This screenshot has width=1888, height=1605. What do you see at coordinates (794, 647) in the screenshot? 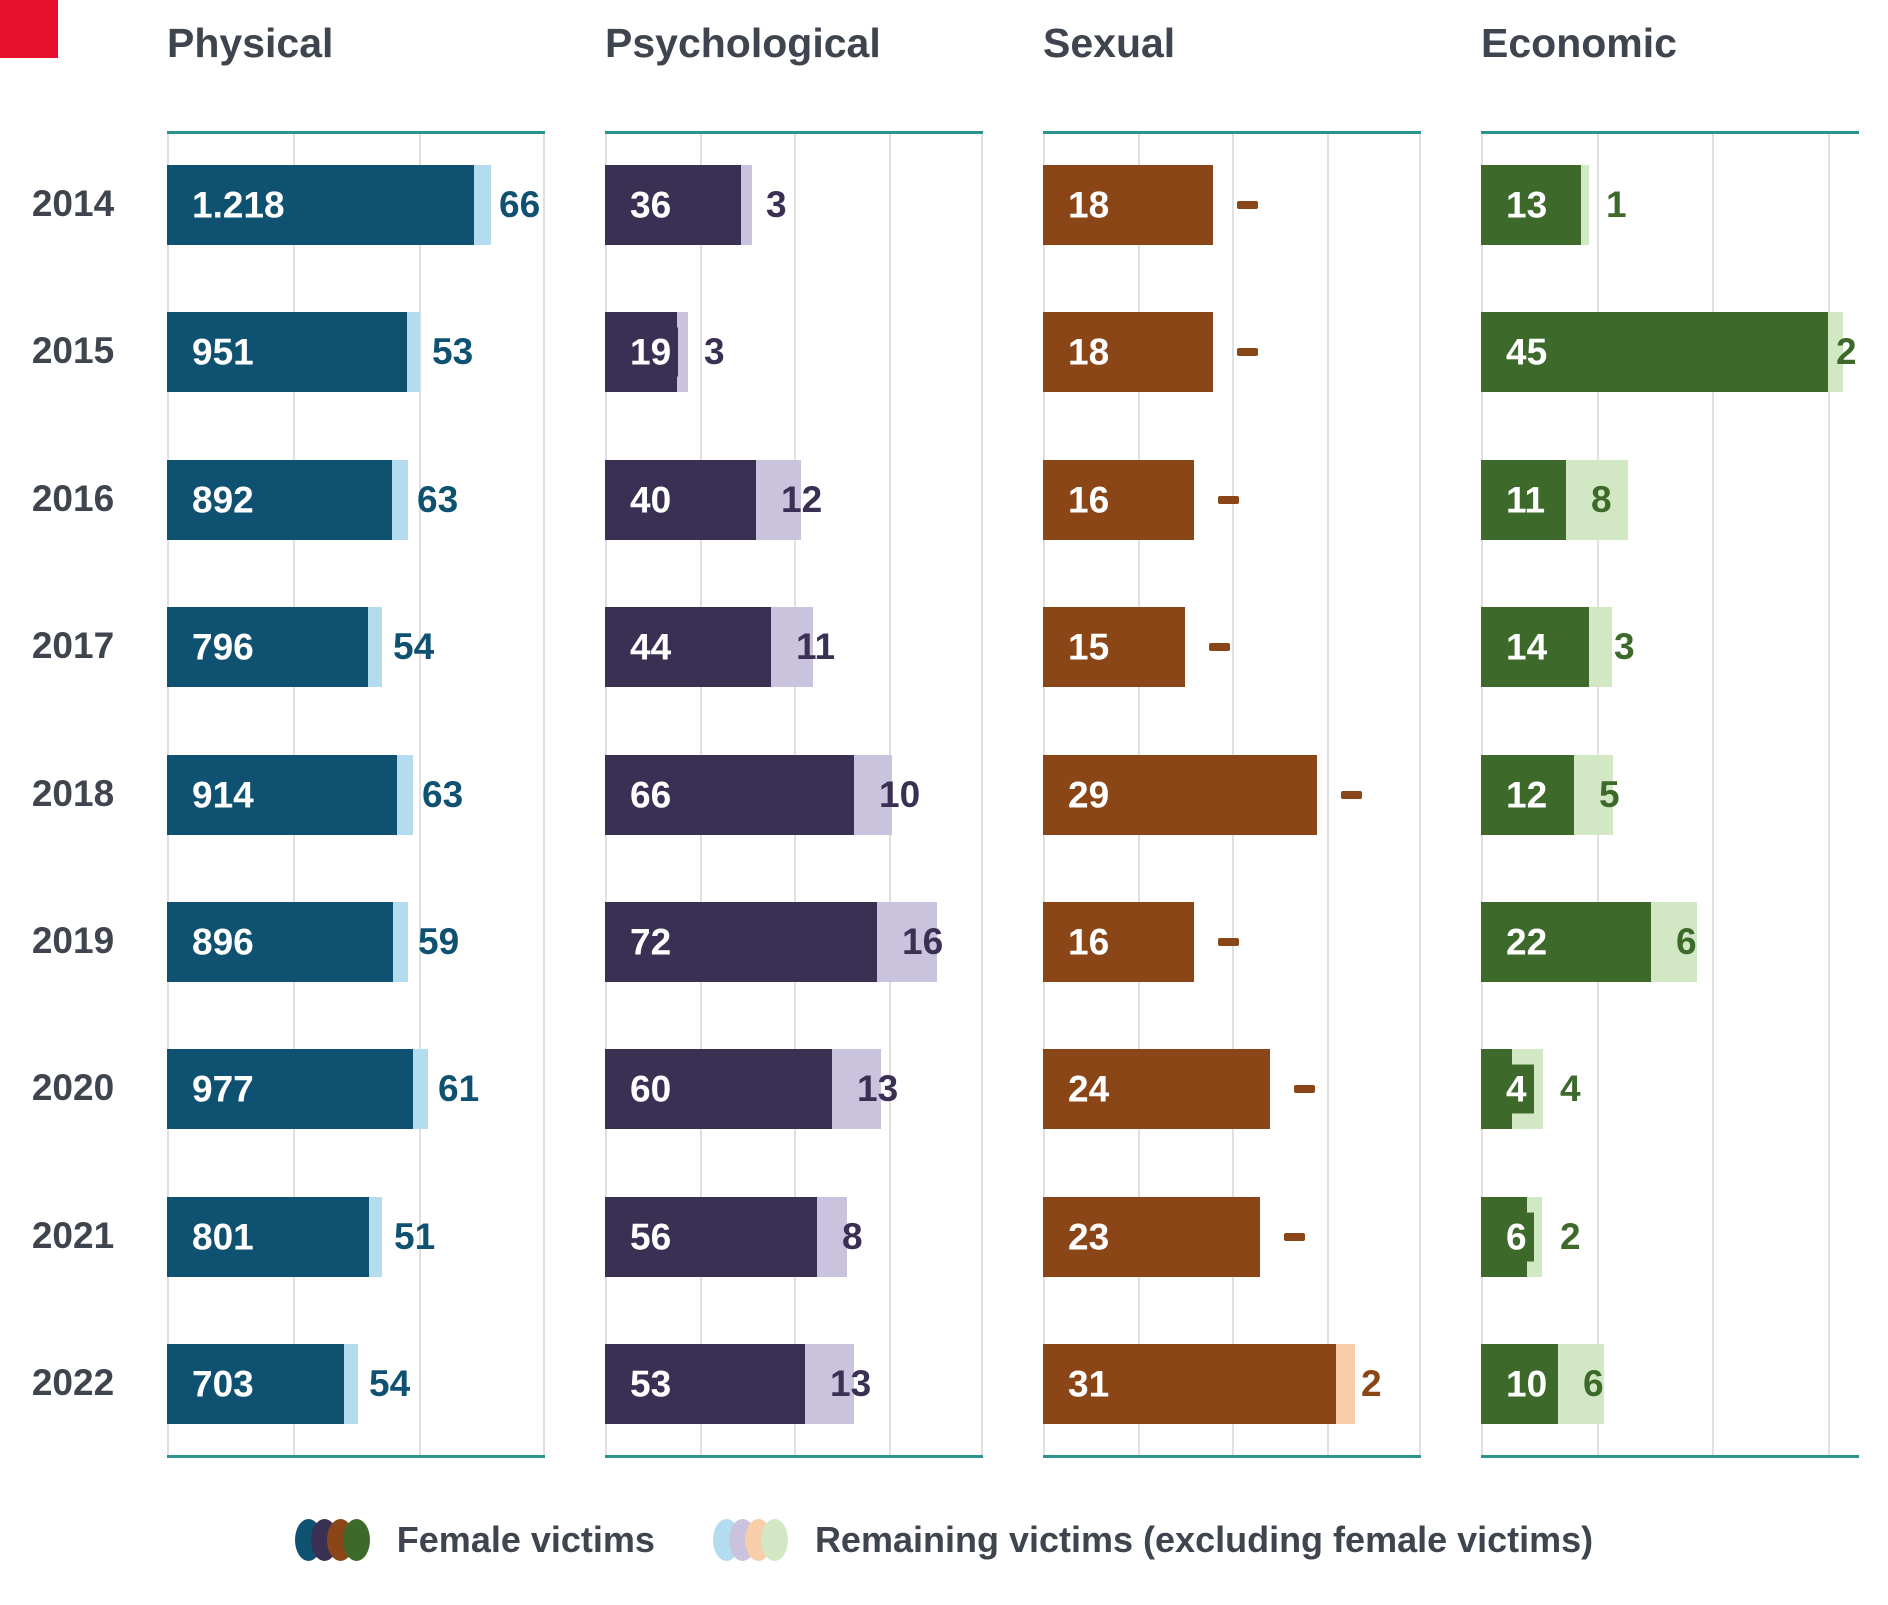
I see `bar-row-psychological-2017: 44 11` at bounding box center [794, 647].